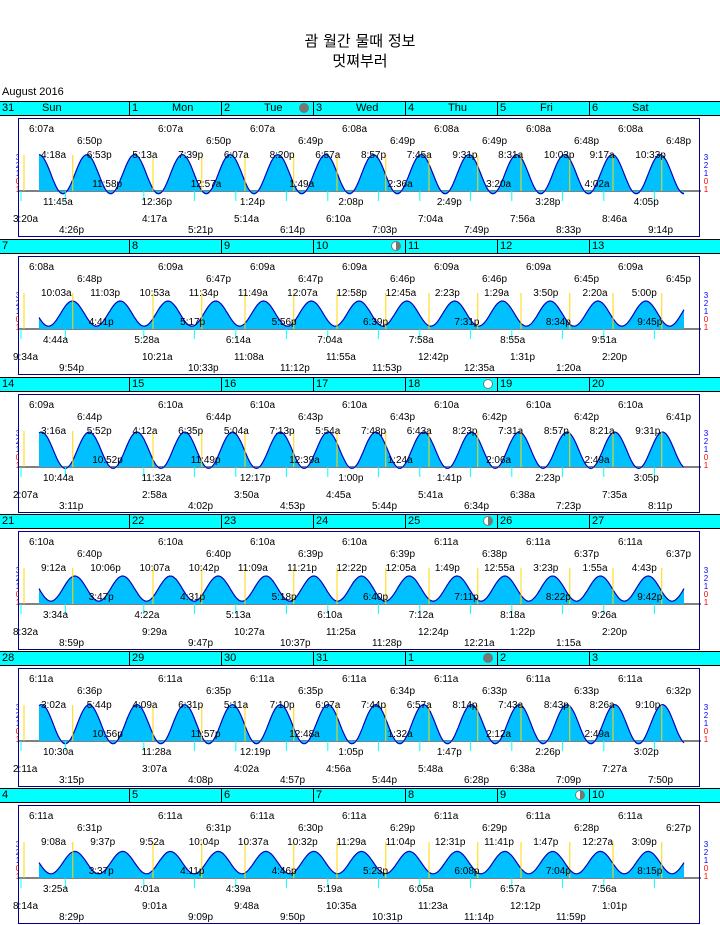 The width and height of the screenshot is (720, 925). Describe the element at coordinates (284, 871) in the screenshot. I see `low-tide-time: 4:46p` at that location.